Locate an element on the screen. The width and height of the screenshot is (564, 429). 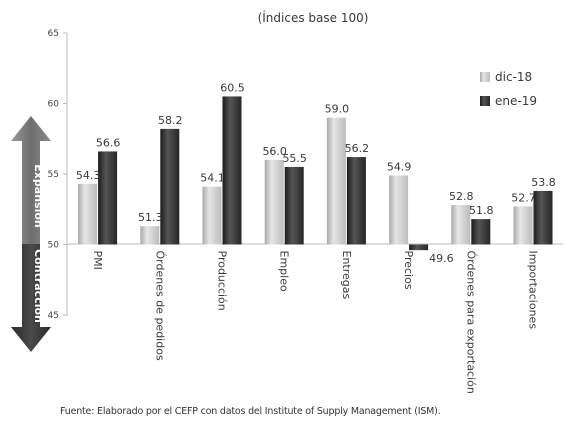
y-tick-label: 45 is located at coordinates (53, 316).